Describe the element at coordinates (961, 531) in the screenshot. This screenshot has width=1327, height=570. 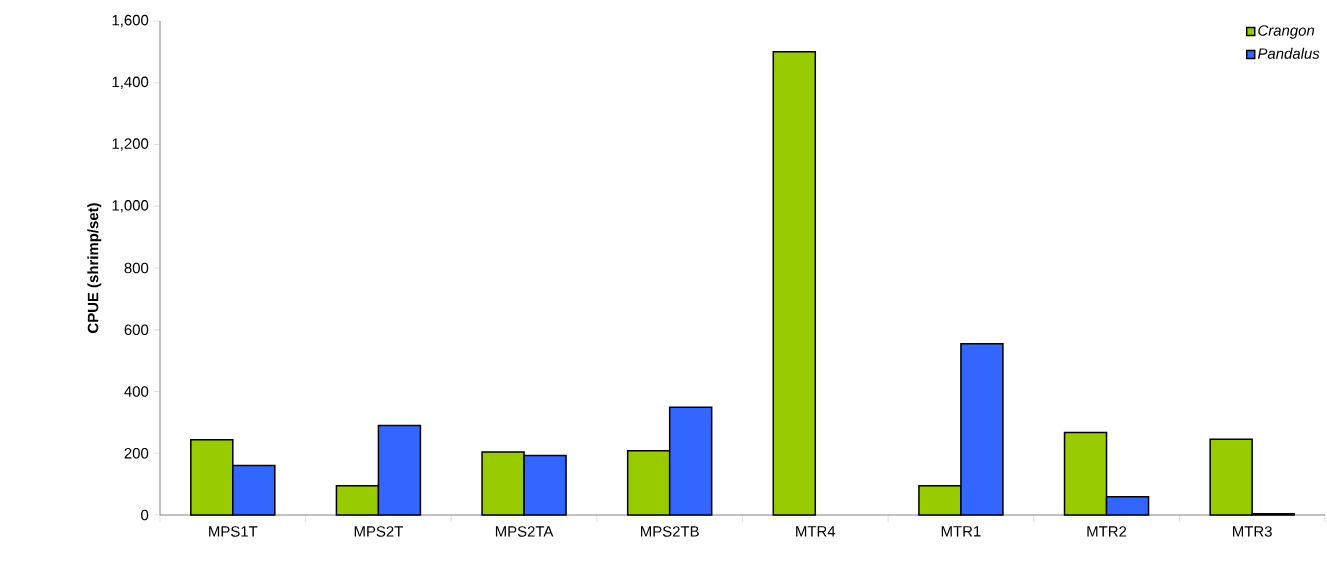
I see `x-tick-label: MTR1` at that location.